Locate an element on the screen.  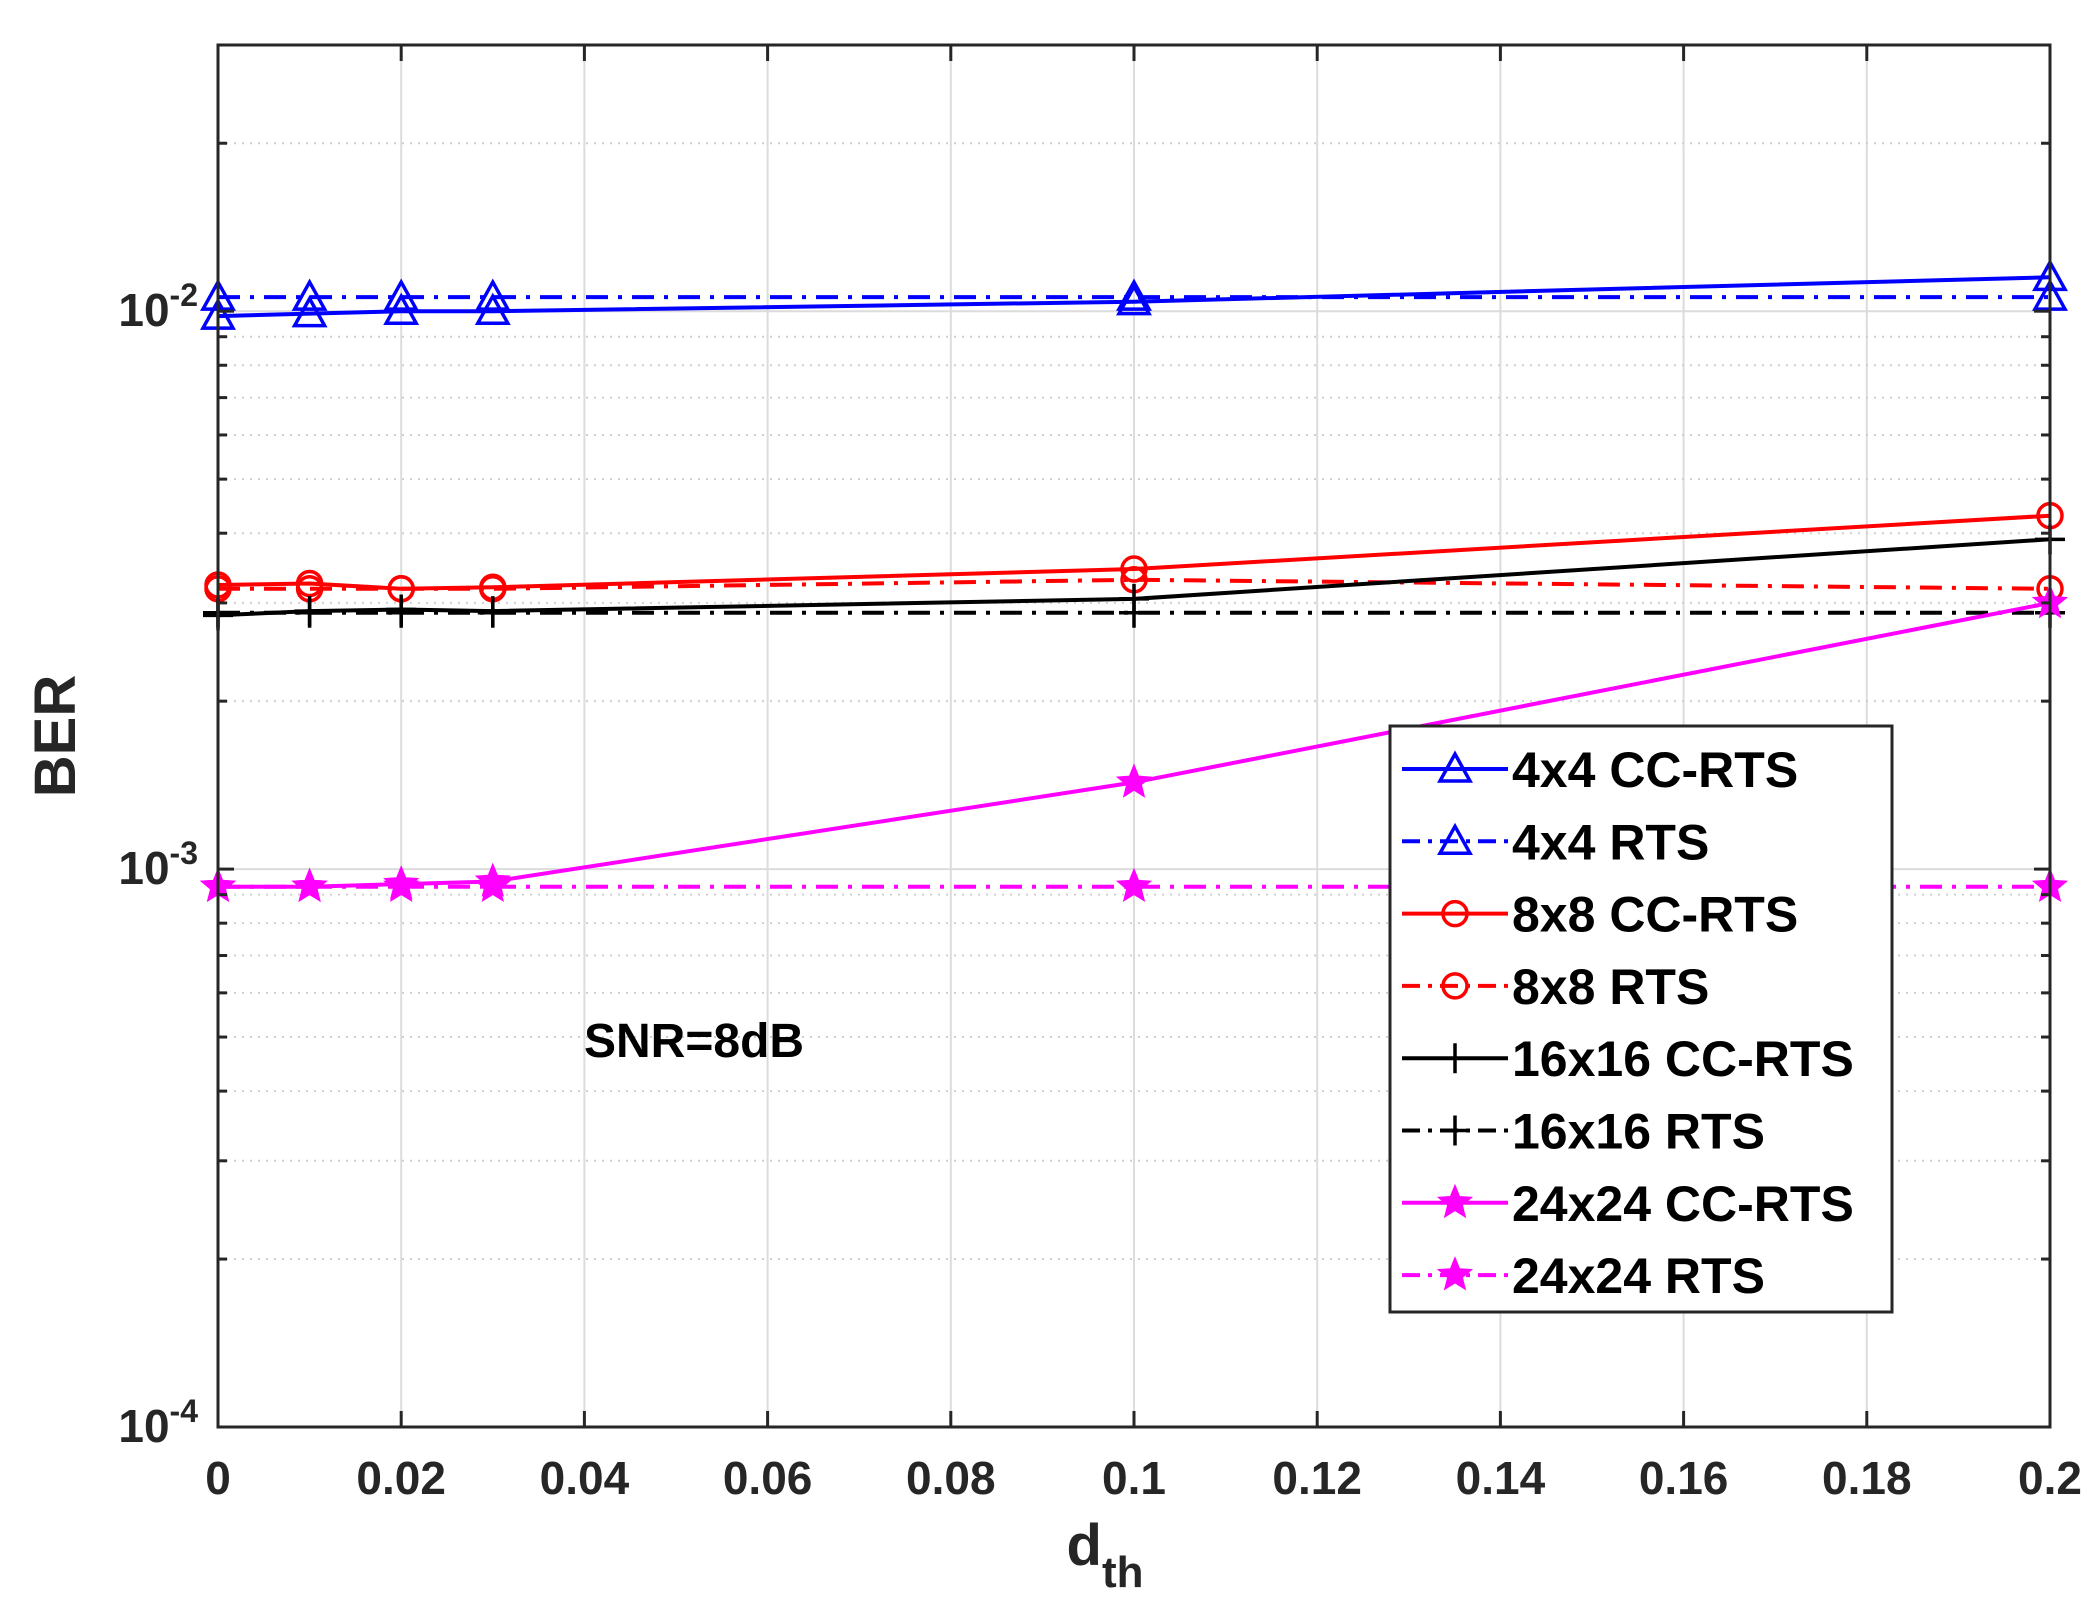
snr-annotation: SNR=8dB is located at coordinates (694, 1041).